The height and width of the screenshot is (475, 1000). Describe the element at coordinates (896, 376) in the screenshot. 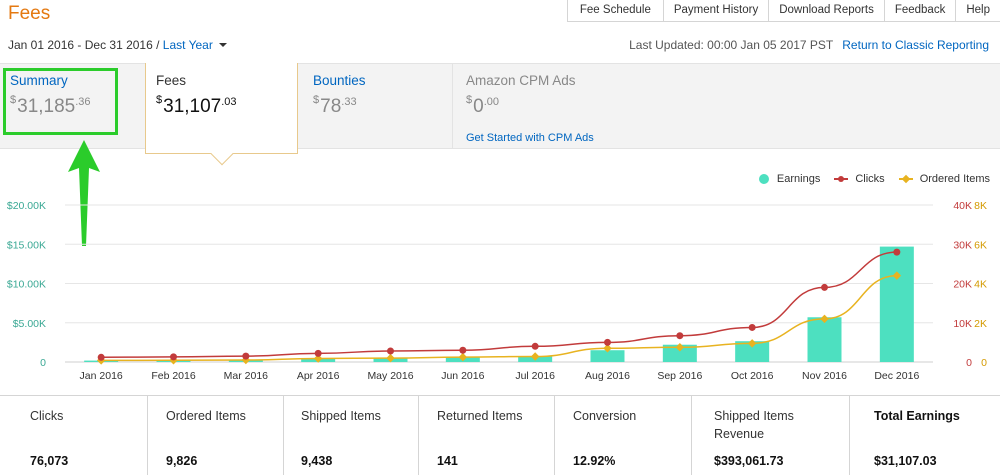

I see `x-tick-label: Dec 2016` at that location.